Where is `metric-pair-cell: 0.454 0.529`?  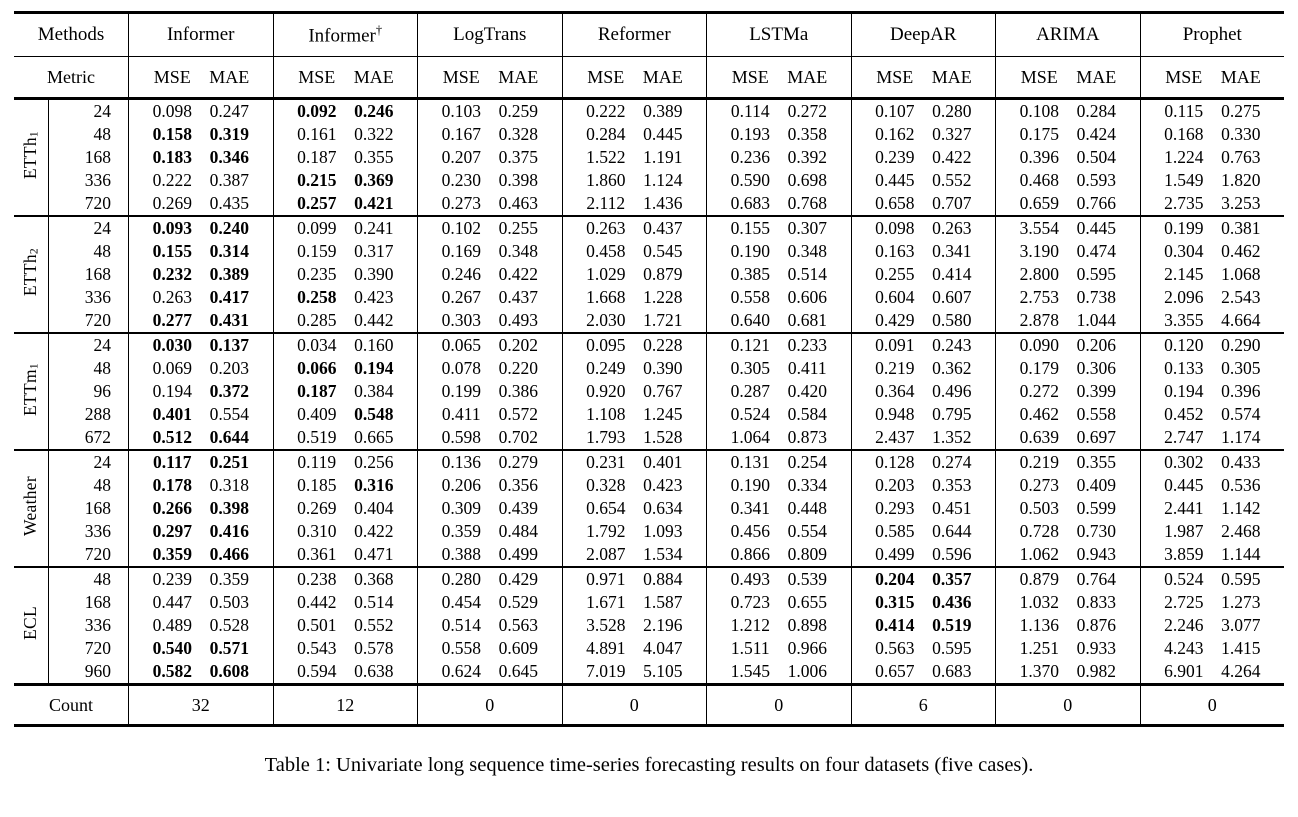 metric-pair-cell: 0.454 0.529 is located at coordinates (489, 602).